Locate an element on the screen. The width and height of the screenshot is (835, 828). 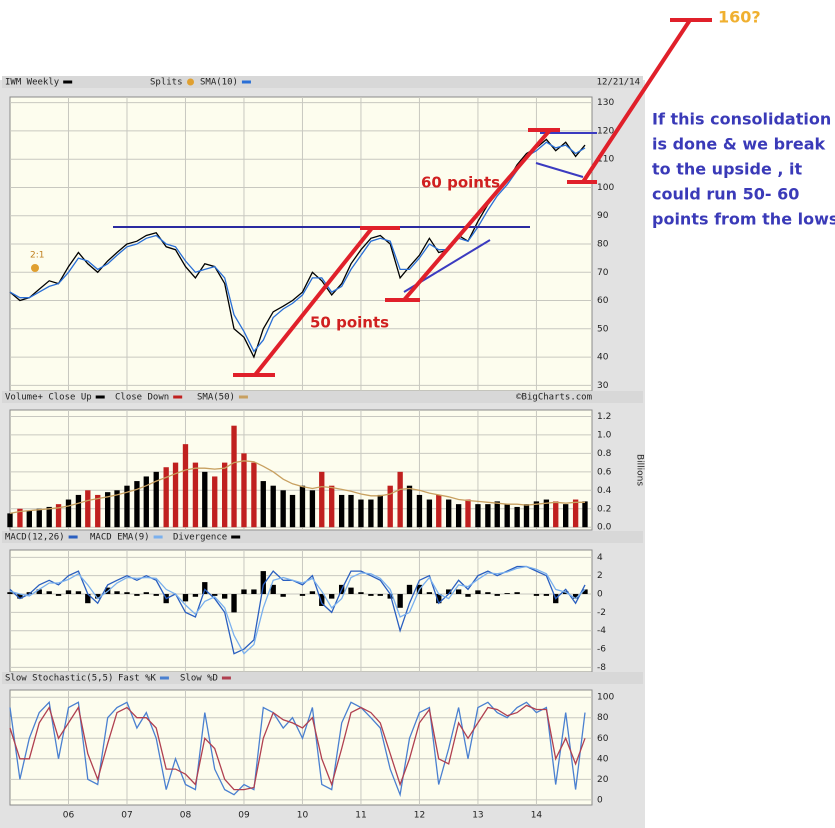
arrow-target is located at coordinates (636, 101).